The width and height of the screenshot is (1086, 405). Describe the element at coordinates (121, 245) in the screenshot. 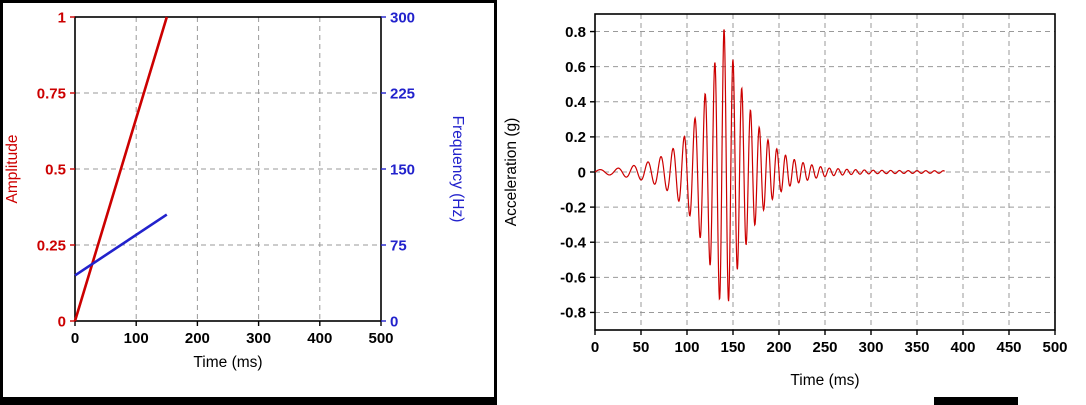

I see `frequency-ramp-line` at that location.